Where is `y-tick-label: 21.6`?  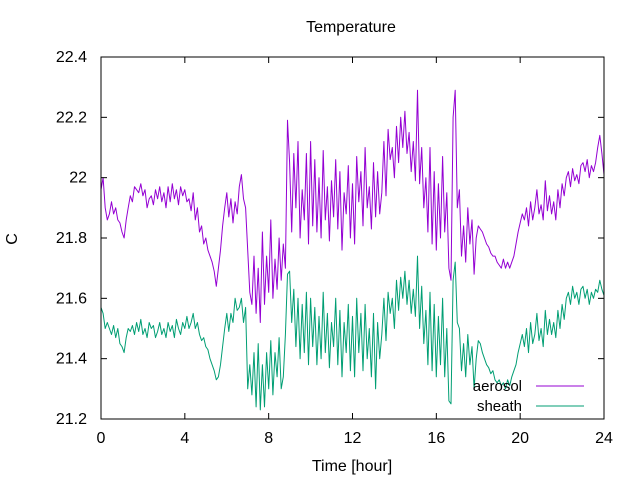
y-tick-label: 21.6 is located at coordinates (71, 298).